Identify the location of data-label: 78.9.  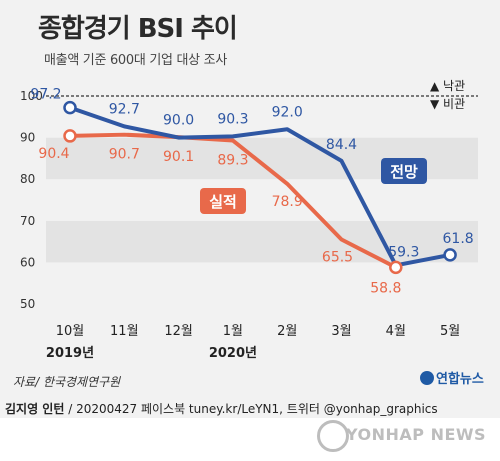
(287, 202).